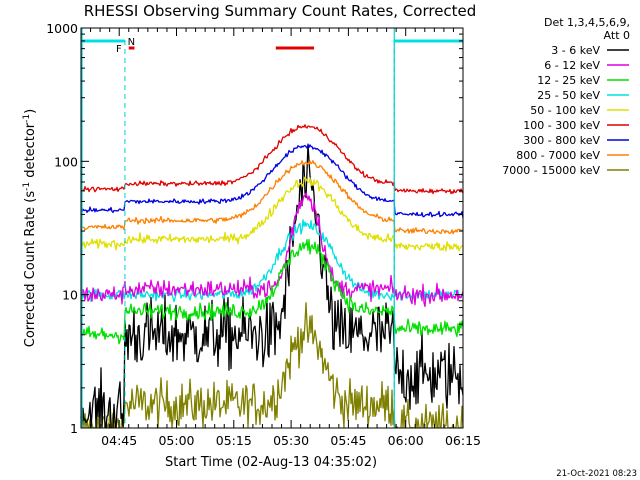 The width and height of the screenshot is (640, 480). Describe the element at coordinates (62, 28) in the screenshot. I see `y-tick-label: 1000` at that location.